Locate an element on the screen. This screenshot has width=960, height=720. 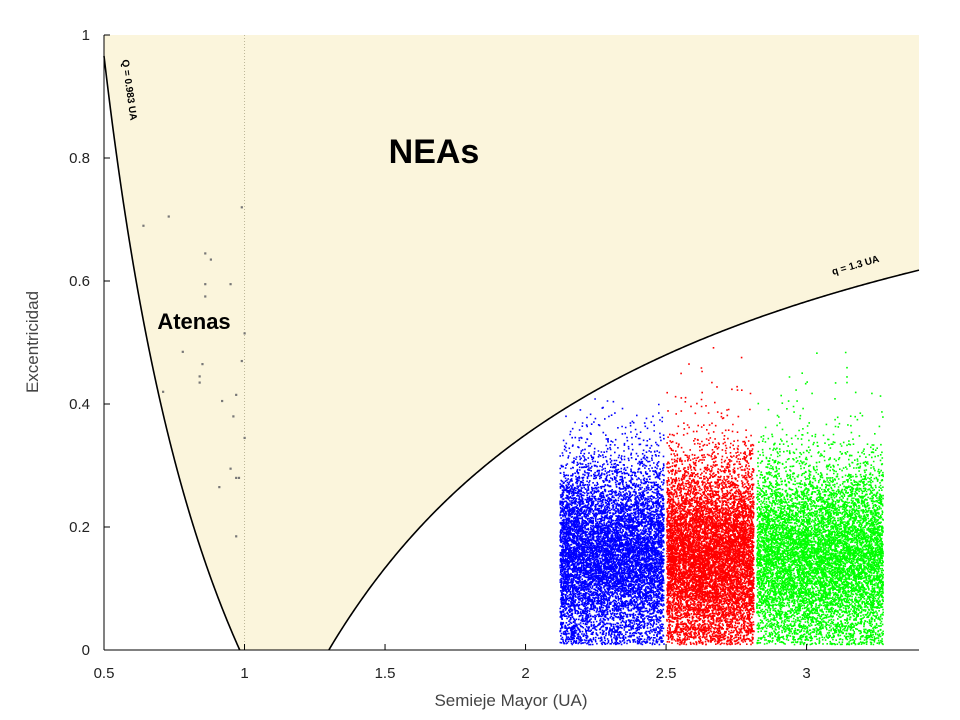
series-3-points is located at coordinates (820, 498).